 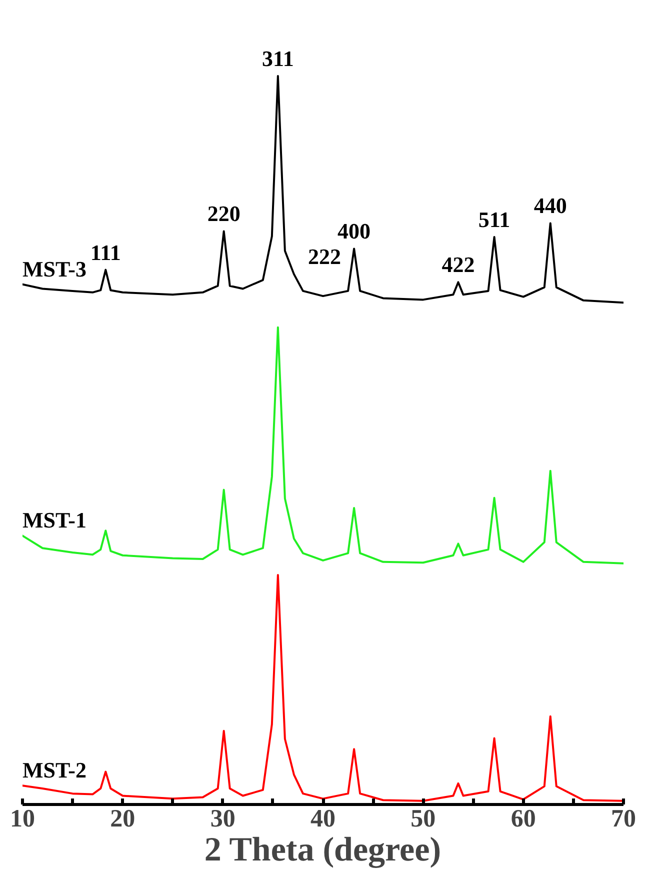 What do you see at coordinates (123, 819) in the screenshot?
I see `x-tick-label: 20` at bounding box center [123, 819].